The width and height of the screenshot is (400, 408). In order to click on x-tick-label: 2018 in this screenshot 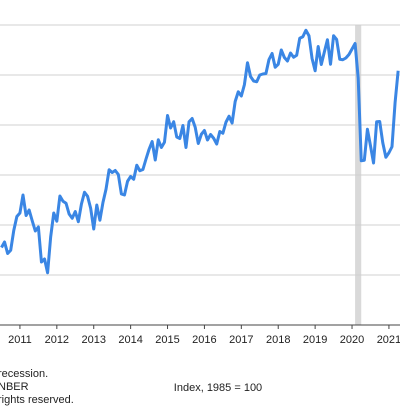, I will do `click(278, 340)`.